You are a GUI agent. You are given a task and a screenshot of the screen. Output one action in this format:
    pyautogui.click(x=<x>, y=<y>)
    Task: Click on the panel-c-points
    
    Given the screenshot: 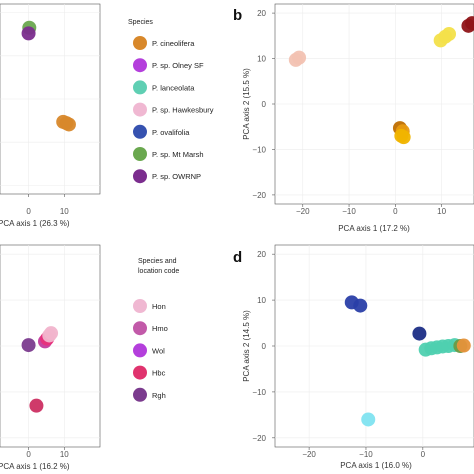 What is the action you would take?
    pyautogui.click(x=40, y=369)
    